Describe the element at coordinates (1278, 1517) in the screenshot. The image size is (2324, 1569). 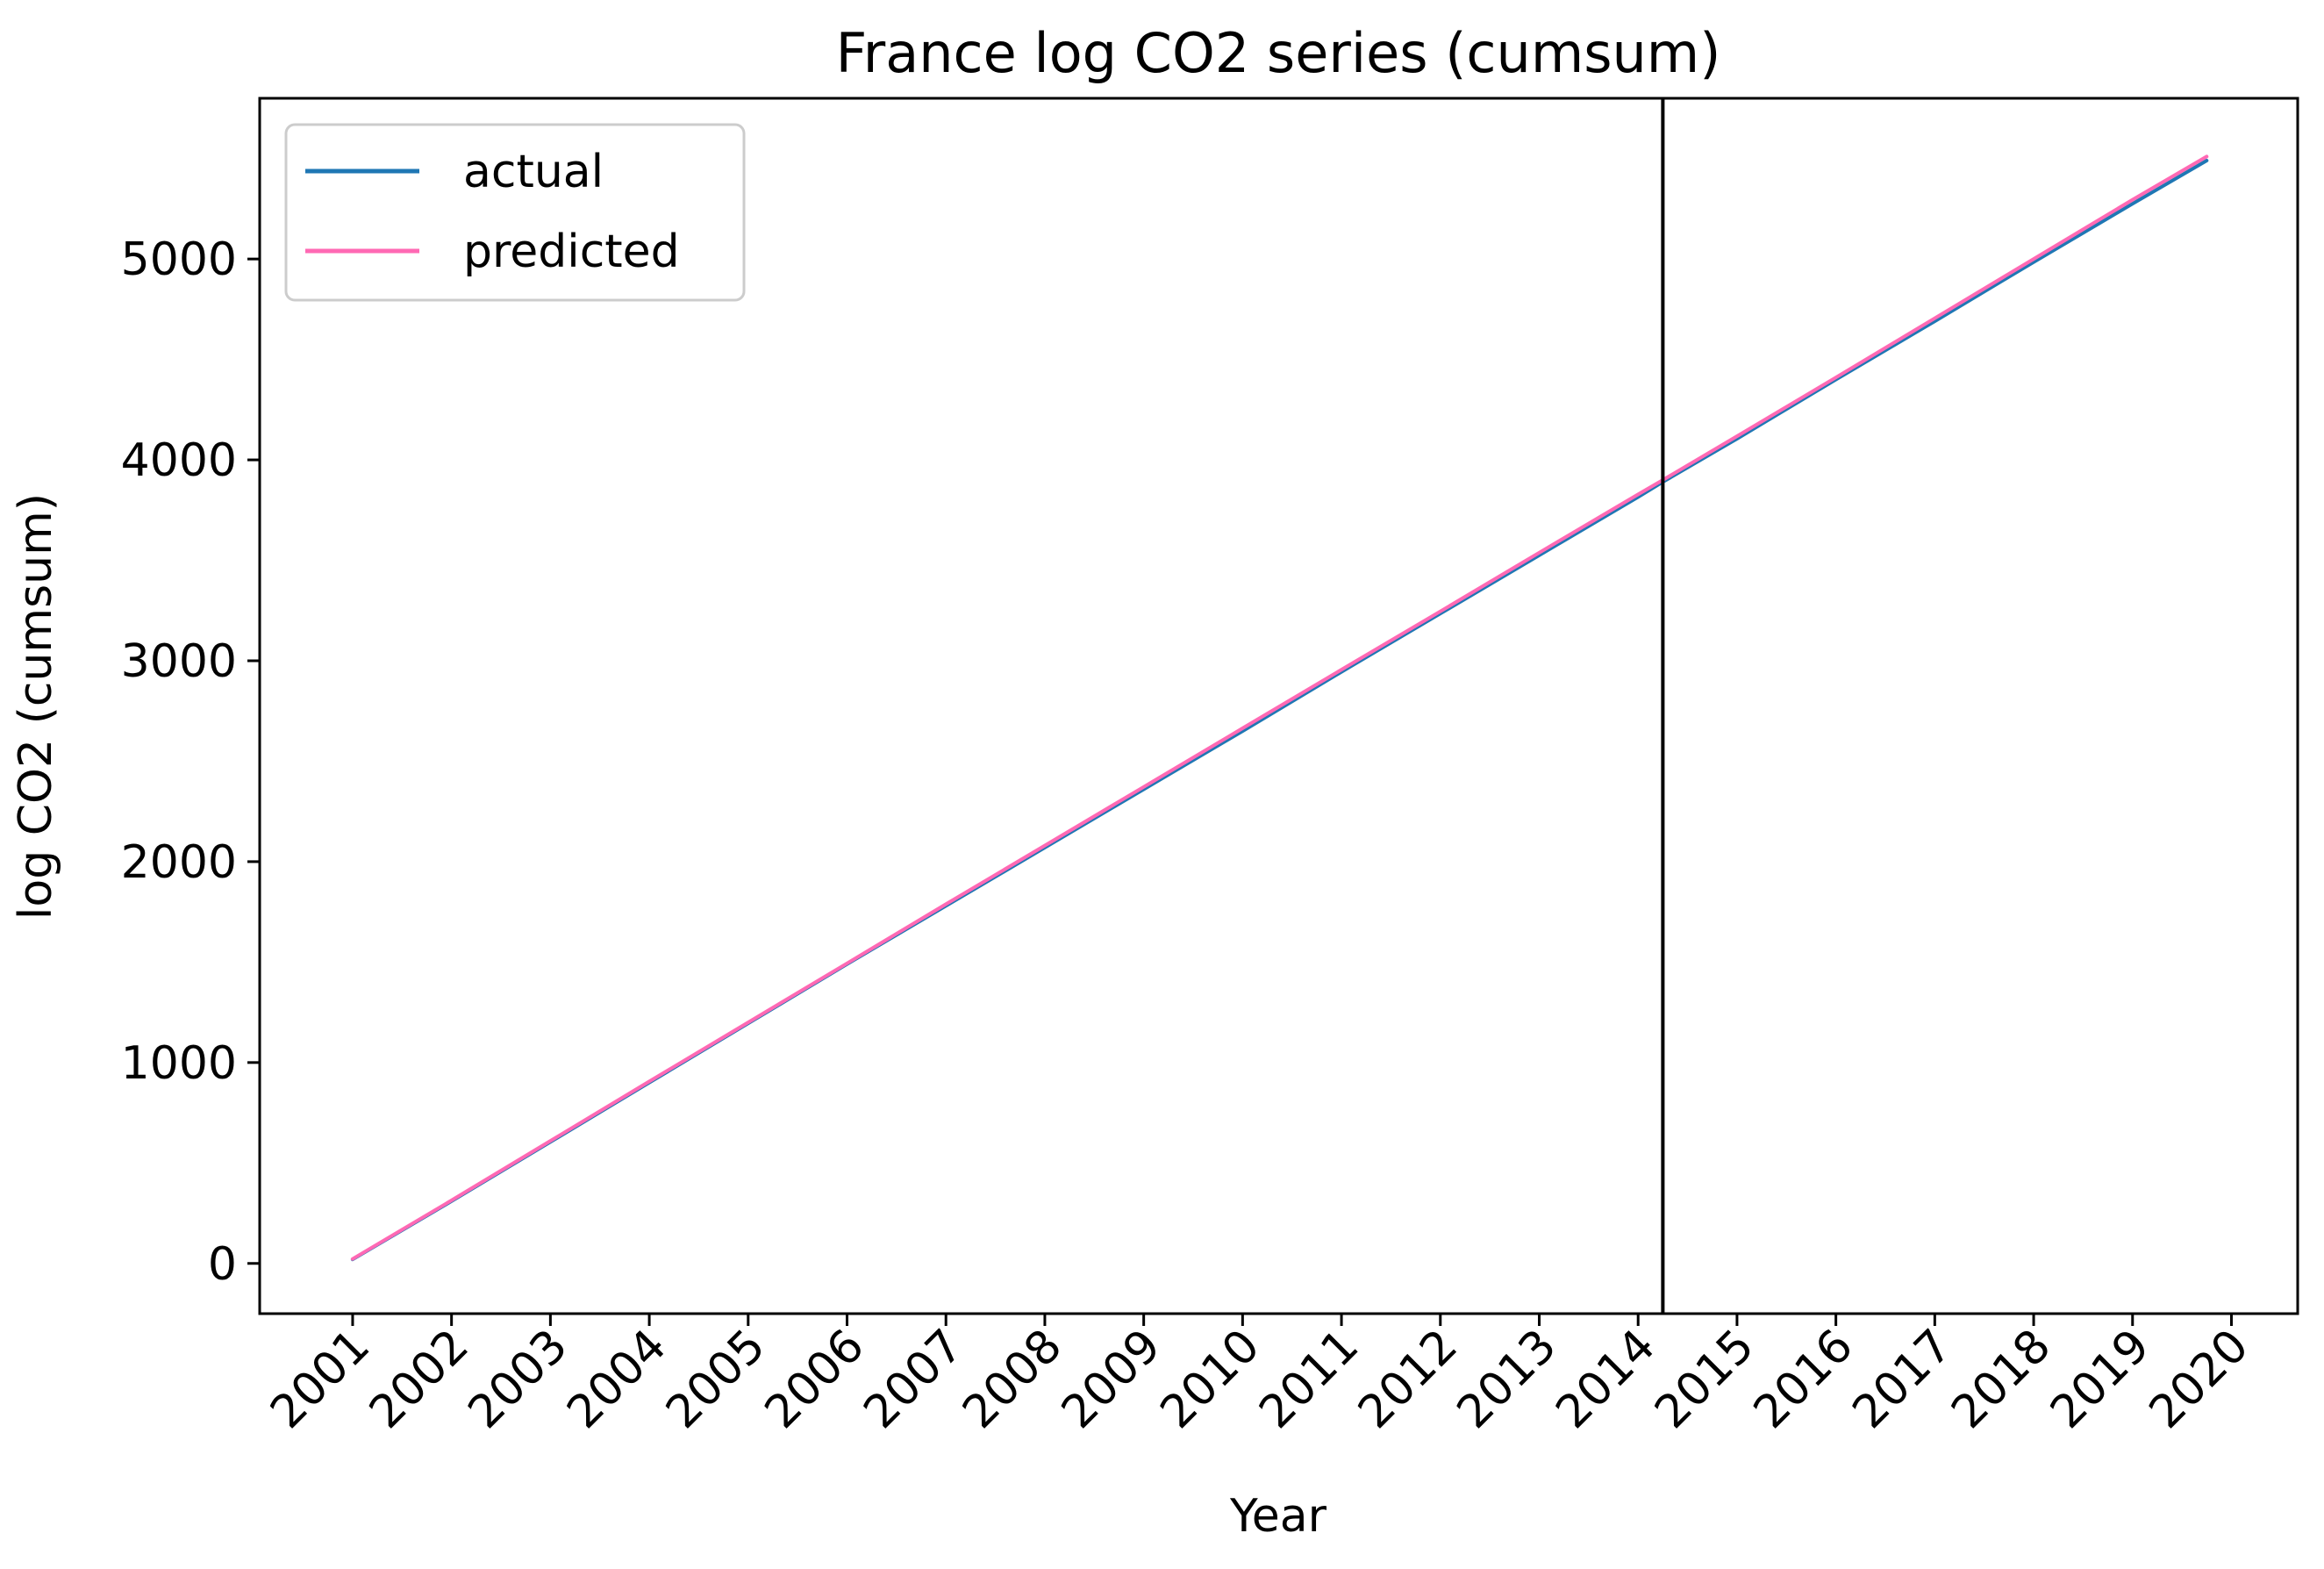
I see `x-axis-label: Year` at that location.